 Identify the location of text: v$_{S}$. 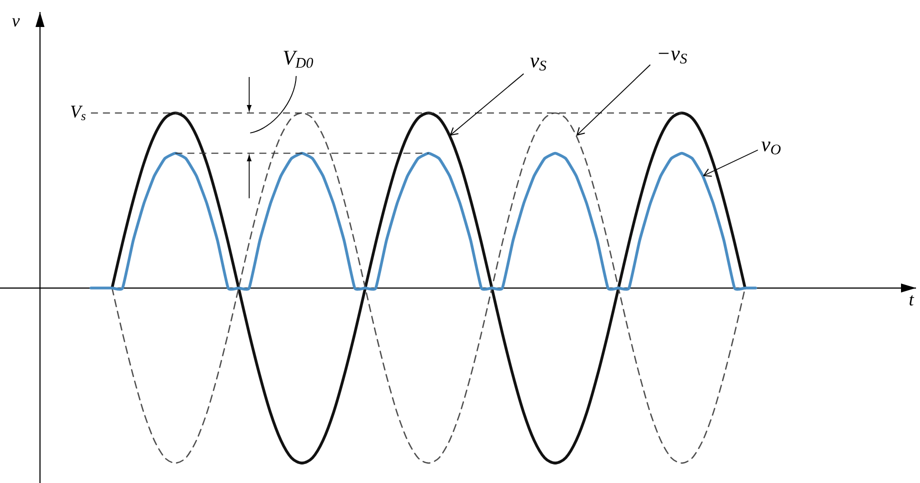
(538, 64).